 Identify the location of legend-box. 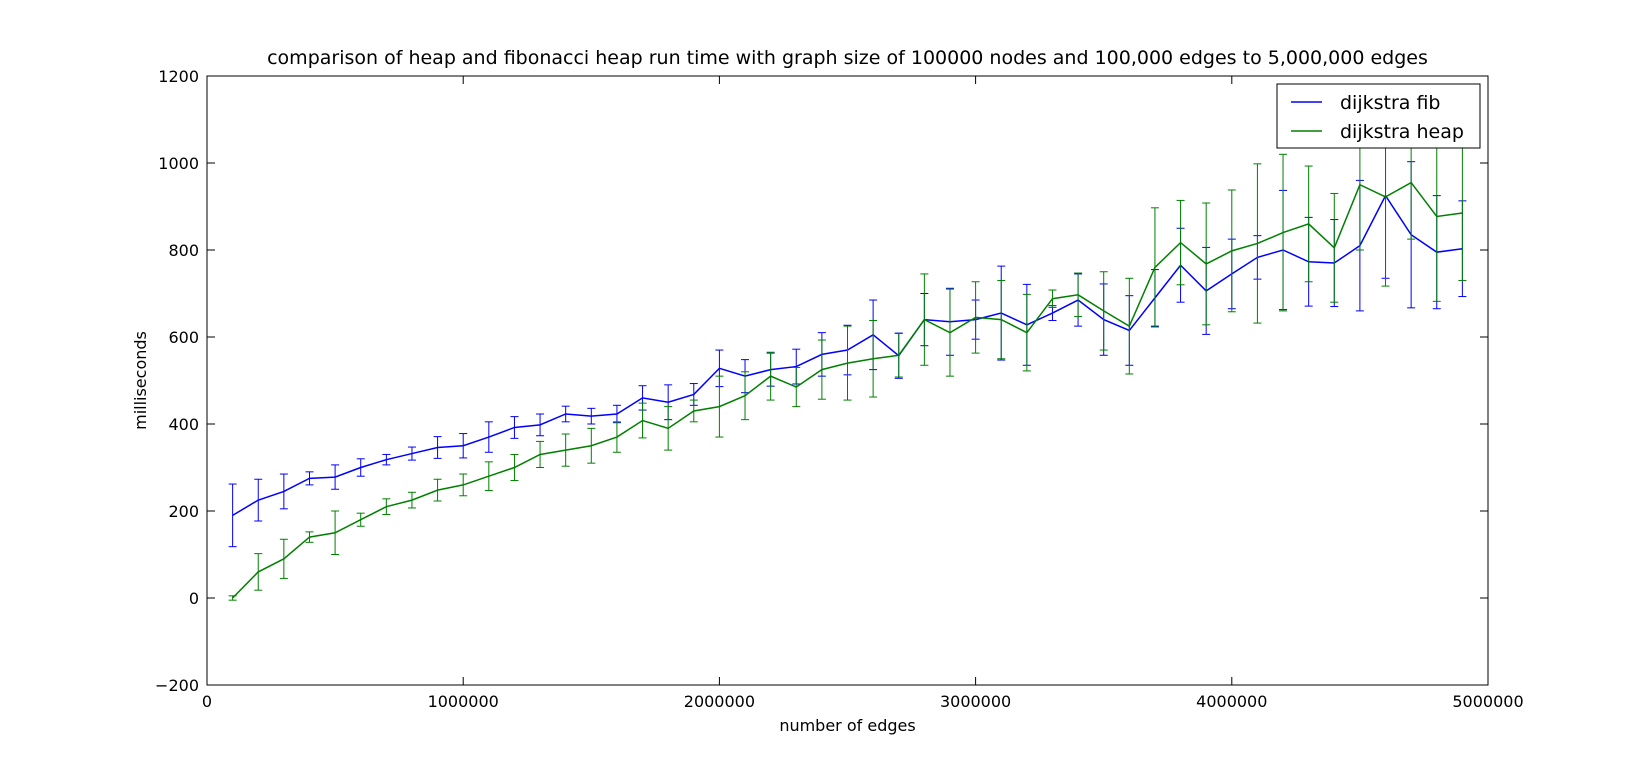
(1378, 116).